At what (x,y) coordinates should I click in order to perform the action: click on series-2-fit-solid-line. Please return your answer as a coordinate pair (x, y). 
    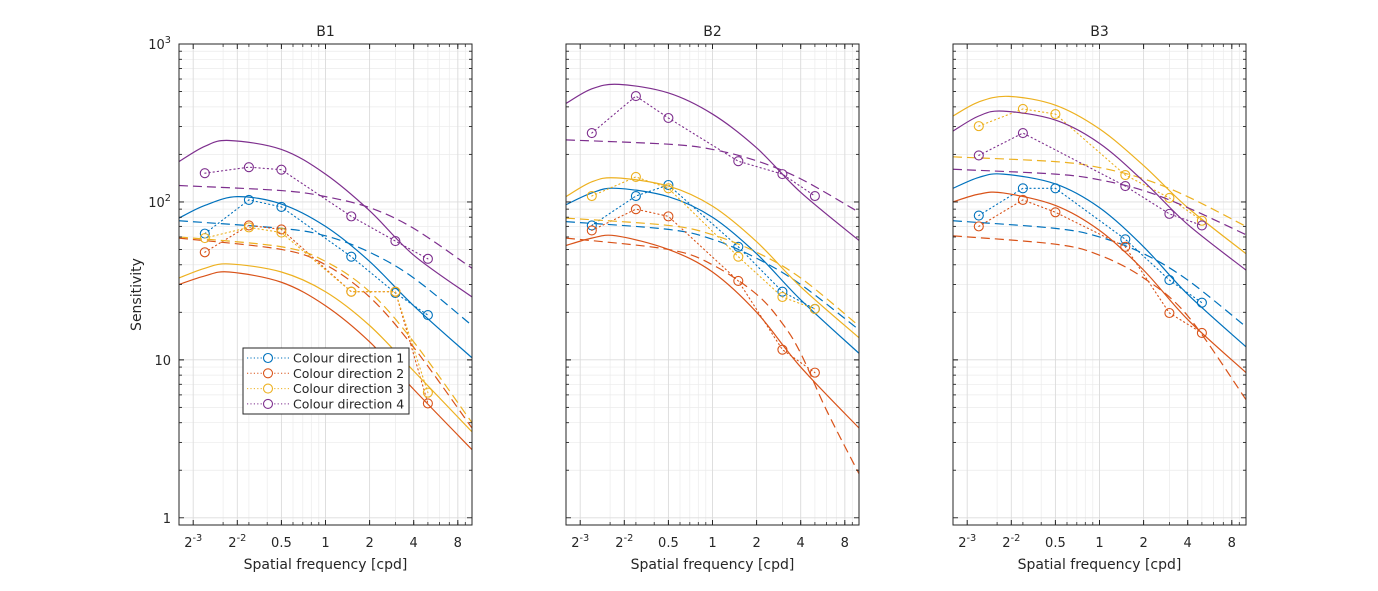
    Looking at the image, I should click on (712, 331).